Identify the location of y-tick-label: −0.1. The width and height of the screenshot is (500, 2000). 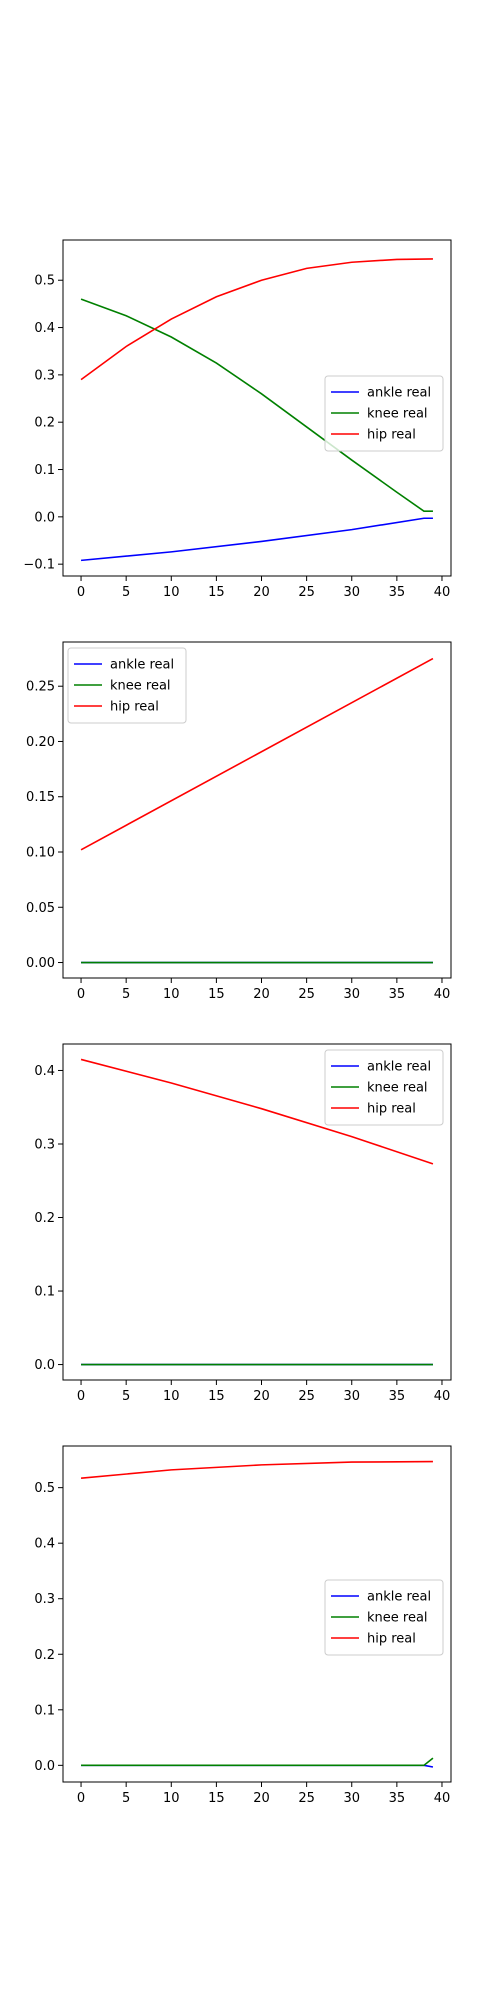
(39, 565).